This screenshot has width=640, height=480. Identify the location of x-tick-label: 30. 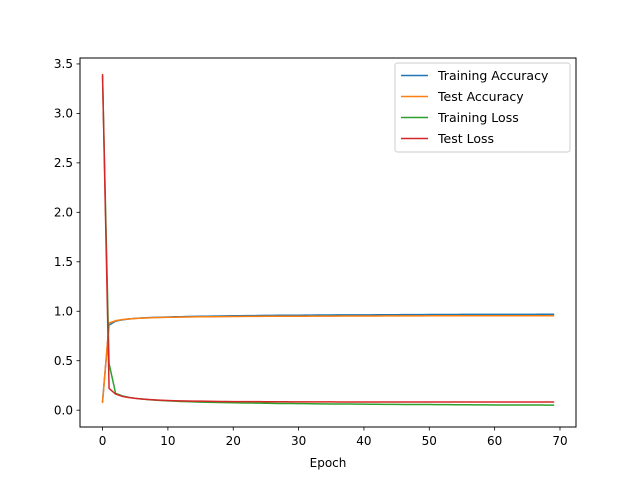
(298, 441).